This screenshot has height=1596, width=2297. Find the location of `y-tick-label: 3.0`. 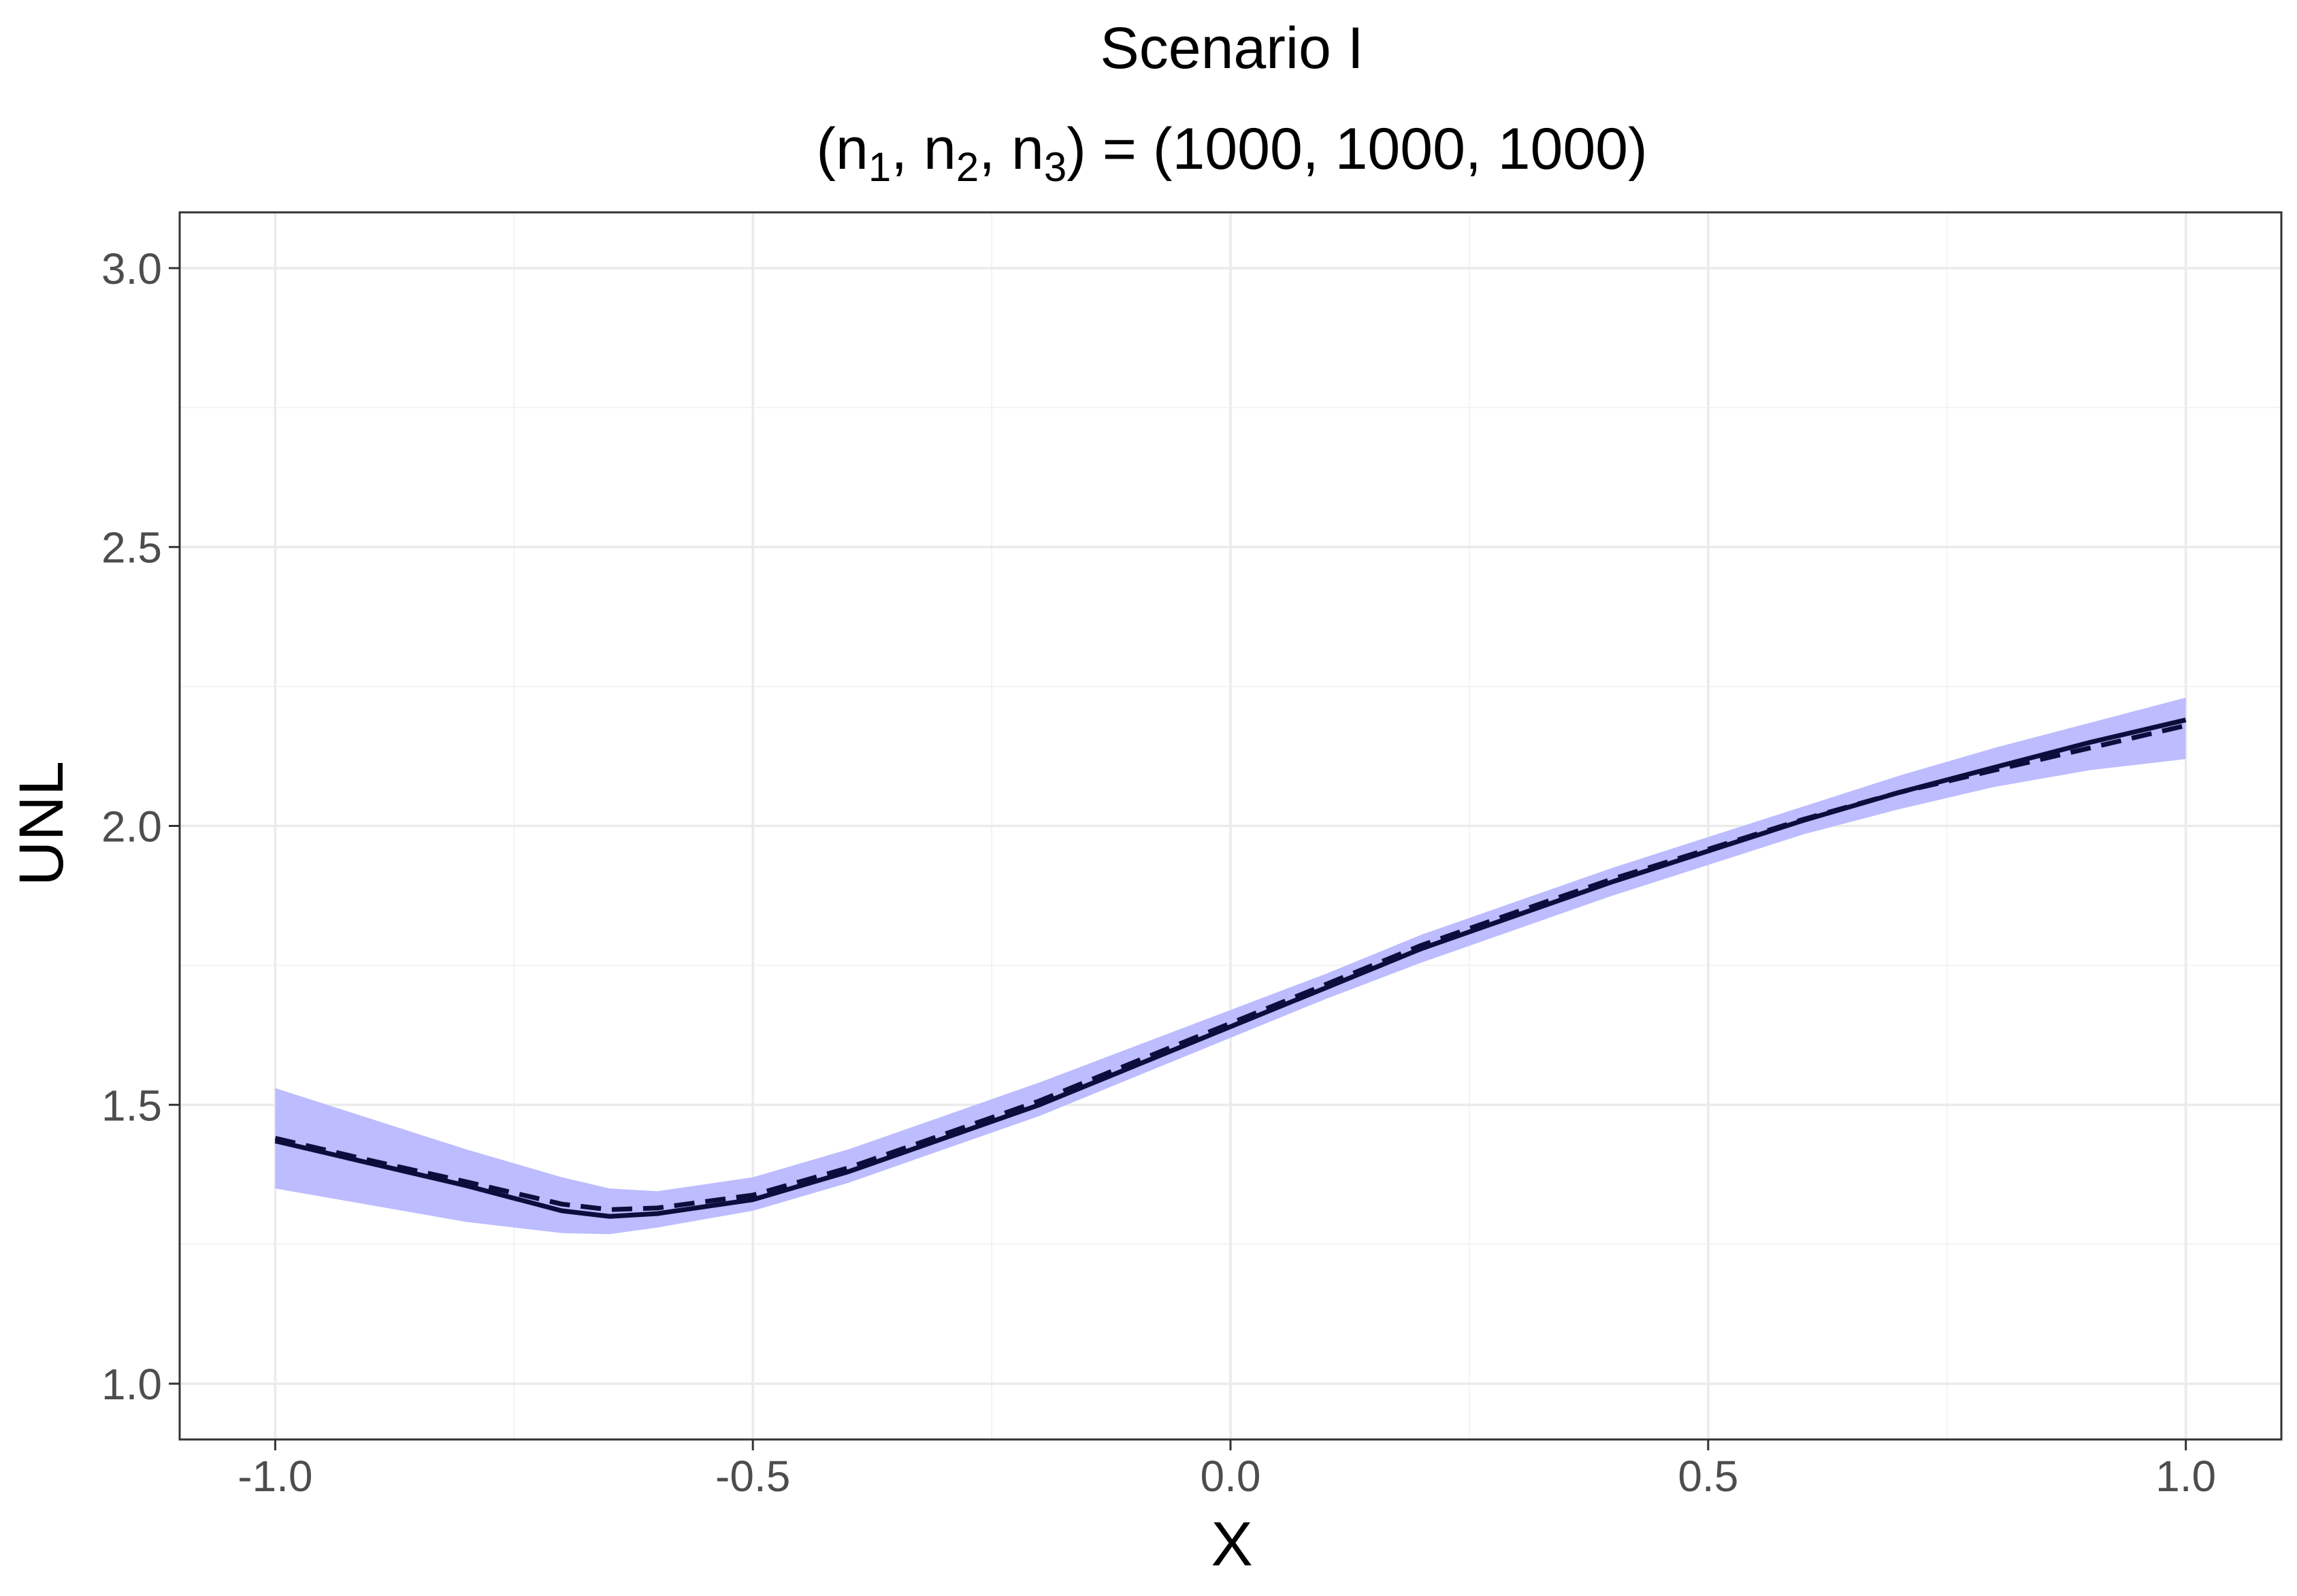

y-tick-label: 3.0 is located at coordinates (131, 268).